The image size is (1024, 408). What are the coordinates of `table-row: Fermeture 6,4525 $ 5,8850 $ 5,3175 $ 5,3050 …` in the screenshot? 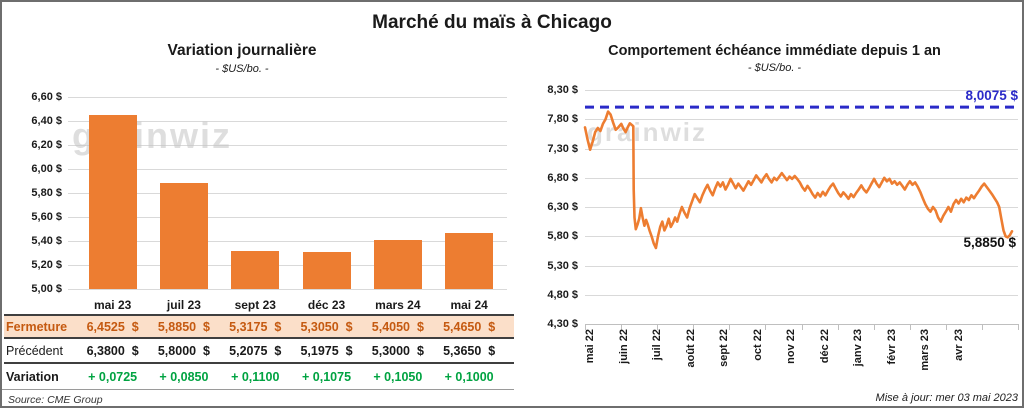 It's located at (259, 326).